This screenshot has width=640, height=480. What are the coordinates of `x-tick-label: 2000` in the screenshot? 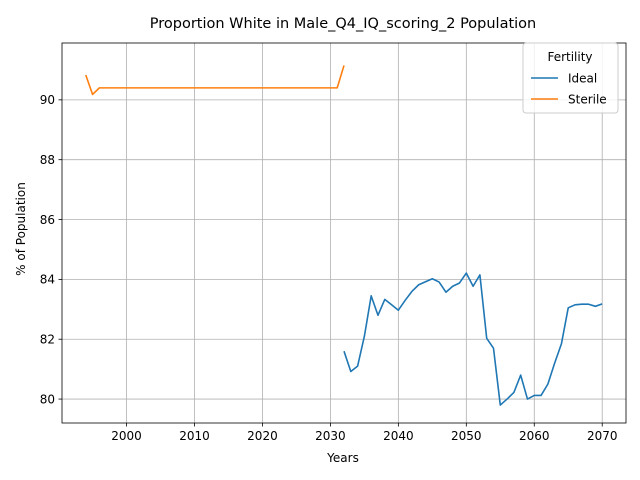 It's located at (126, 436).